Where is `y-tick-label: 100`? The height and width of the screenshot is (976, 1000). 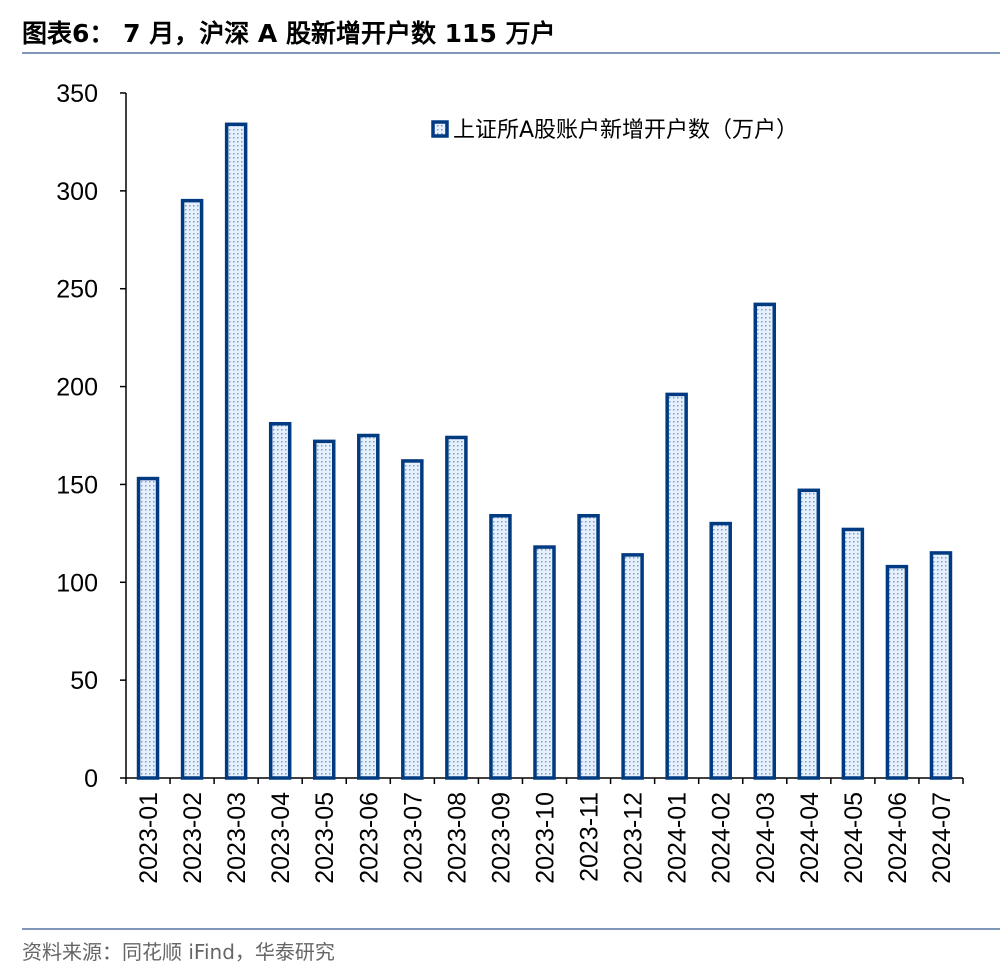
y-tick-label: 100 is located at coordinates (77, 583).